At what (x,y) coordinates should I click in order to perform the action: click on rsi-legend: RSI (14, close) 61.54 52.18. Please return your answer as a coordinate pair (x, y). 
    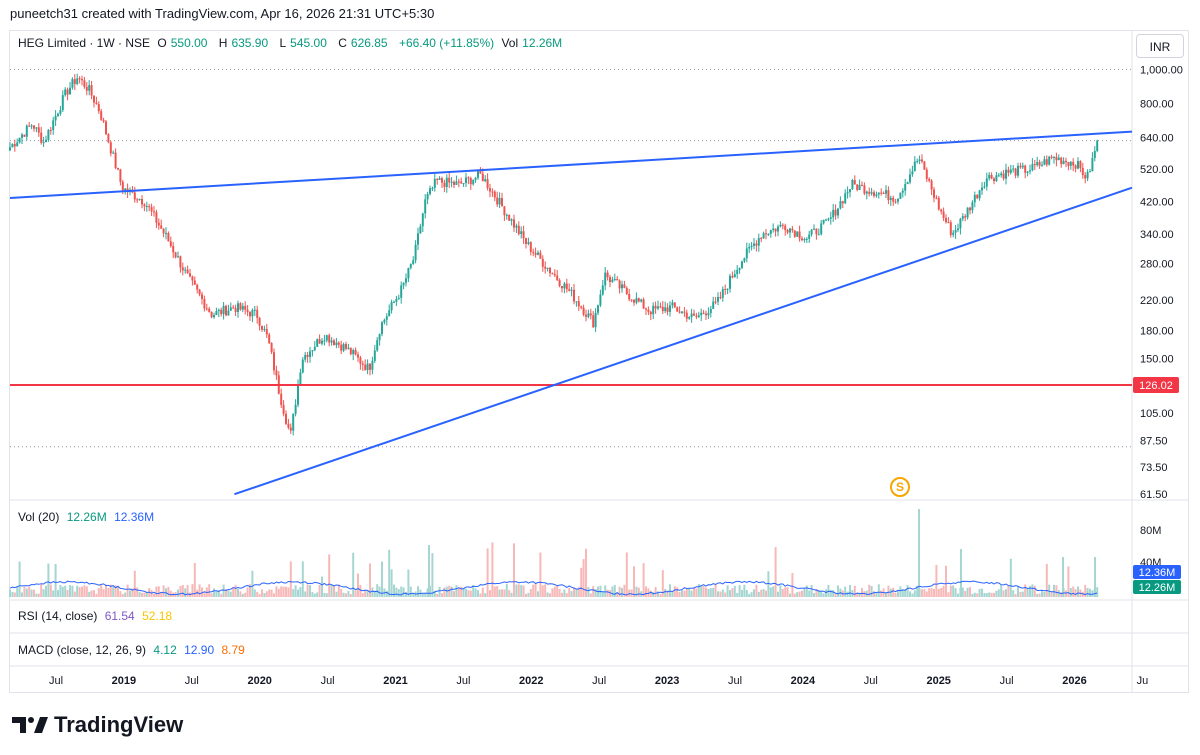
    Looking at the image, I should click on (95, 616).